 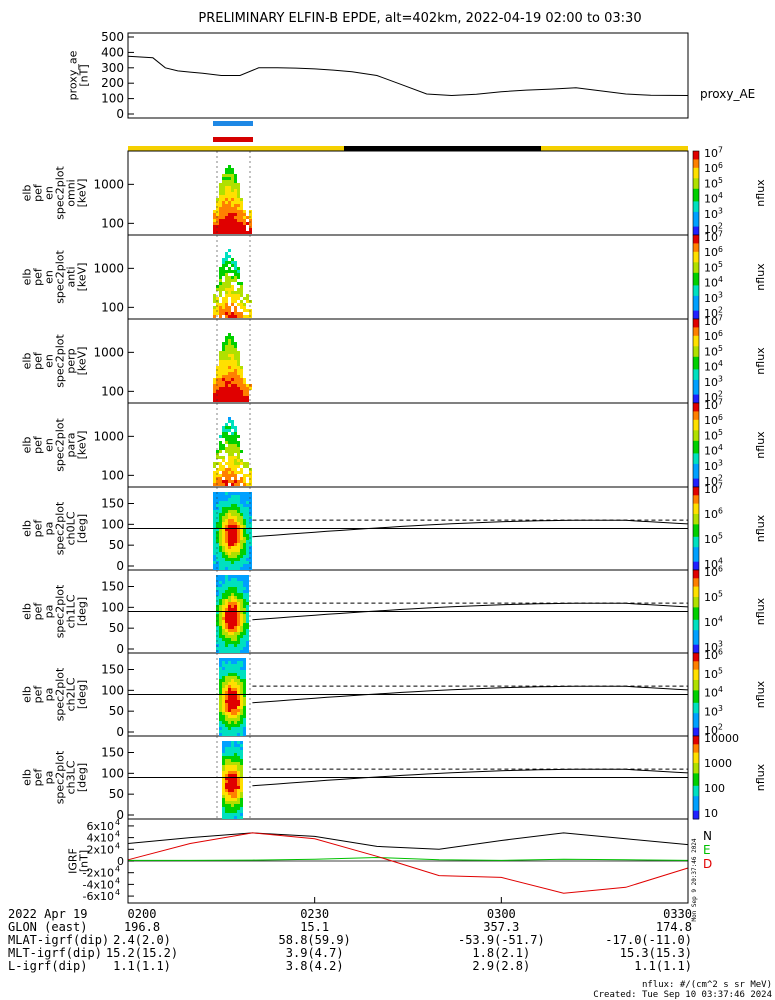 I want to click on panel6-colorbar-label: nflux, so click(x=760, y=611).